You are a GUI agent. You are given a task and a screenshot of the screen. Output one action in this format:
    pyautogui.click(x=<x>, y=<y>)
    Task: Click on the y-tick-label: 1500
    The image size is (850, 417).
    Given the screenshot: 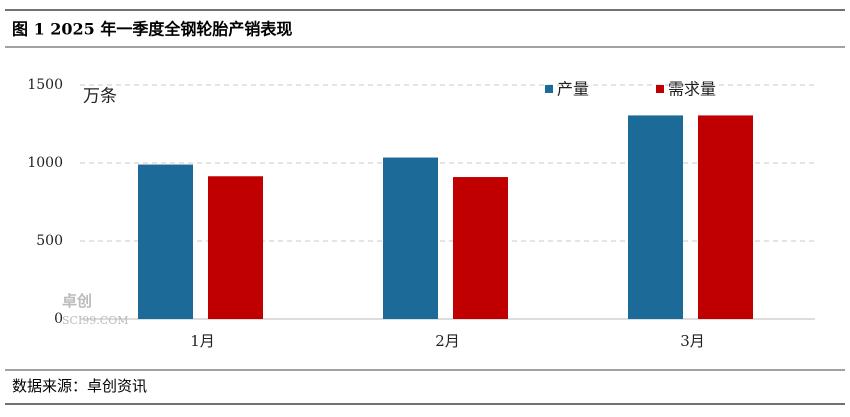 What is the action you would take?
    pyautogui.click(x=45, y=85)
    